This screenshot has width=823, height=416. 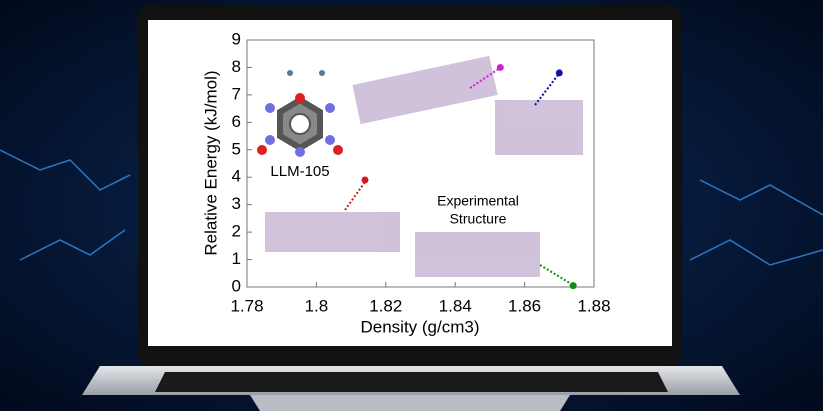 What do you see at coordinates (478, 219) in the screenshot?
I see `annotation: Structure` at bounding box center [478, 219].